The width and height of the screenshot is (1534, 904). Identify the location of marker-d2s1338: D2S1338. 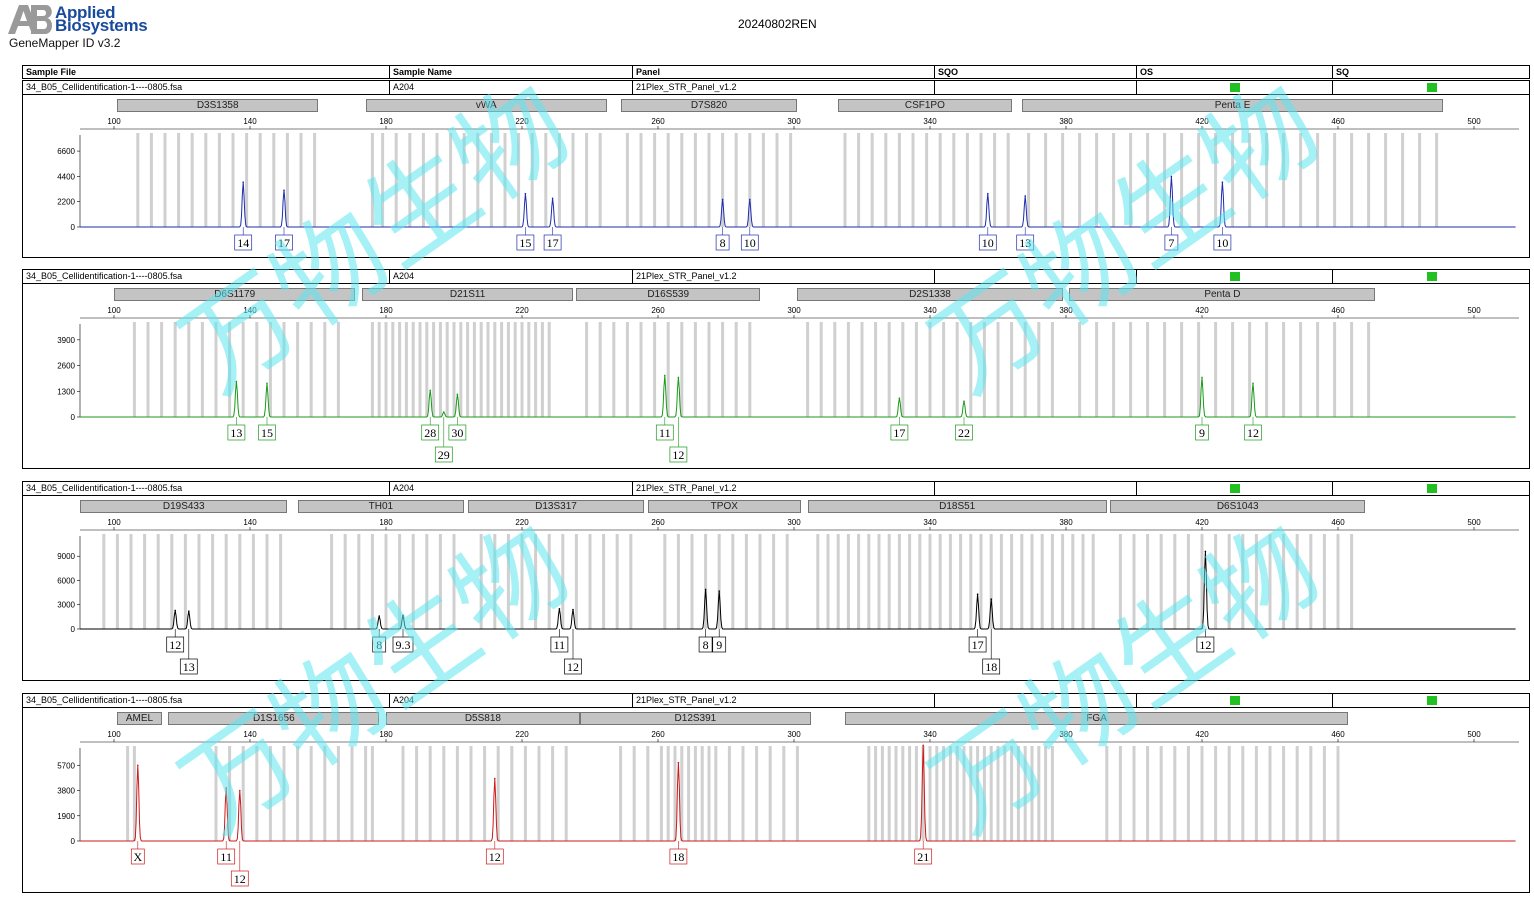
(930, 294).